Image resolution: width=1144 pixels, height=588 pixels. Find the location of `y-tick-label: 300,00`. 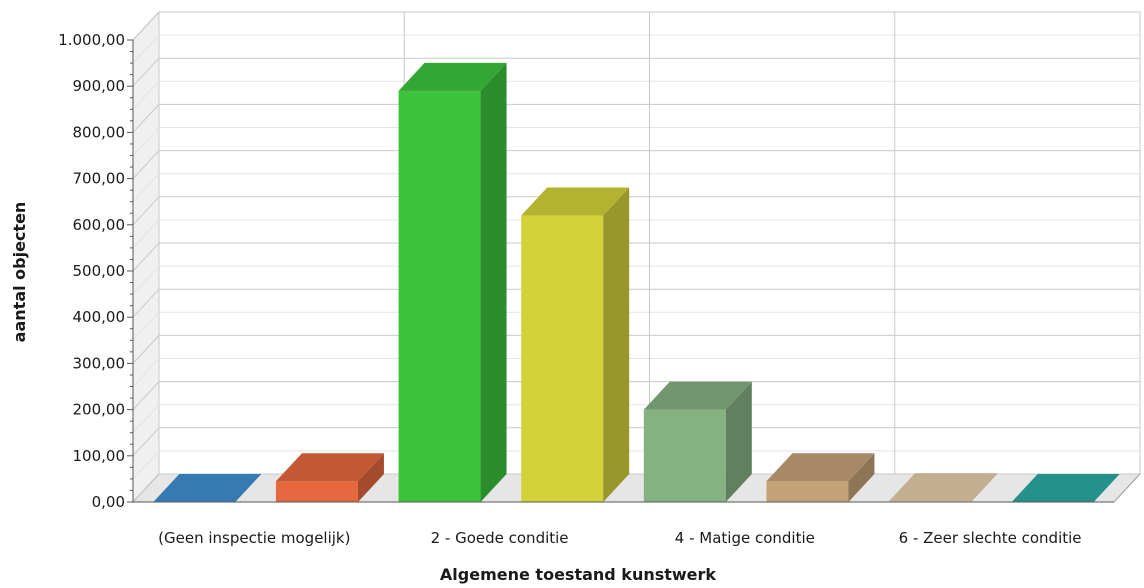

y-tick-label: 300,00 is located at coordinates (99, 363).